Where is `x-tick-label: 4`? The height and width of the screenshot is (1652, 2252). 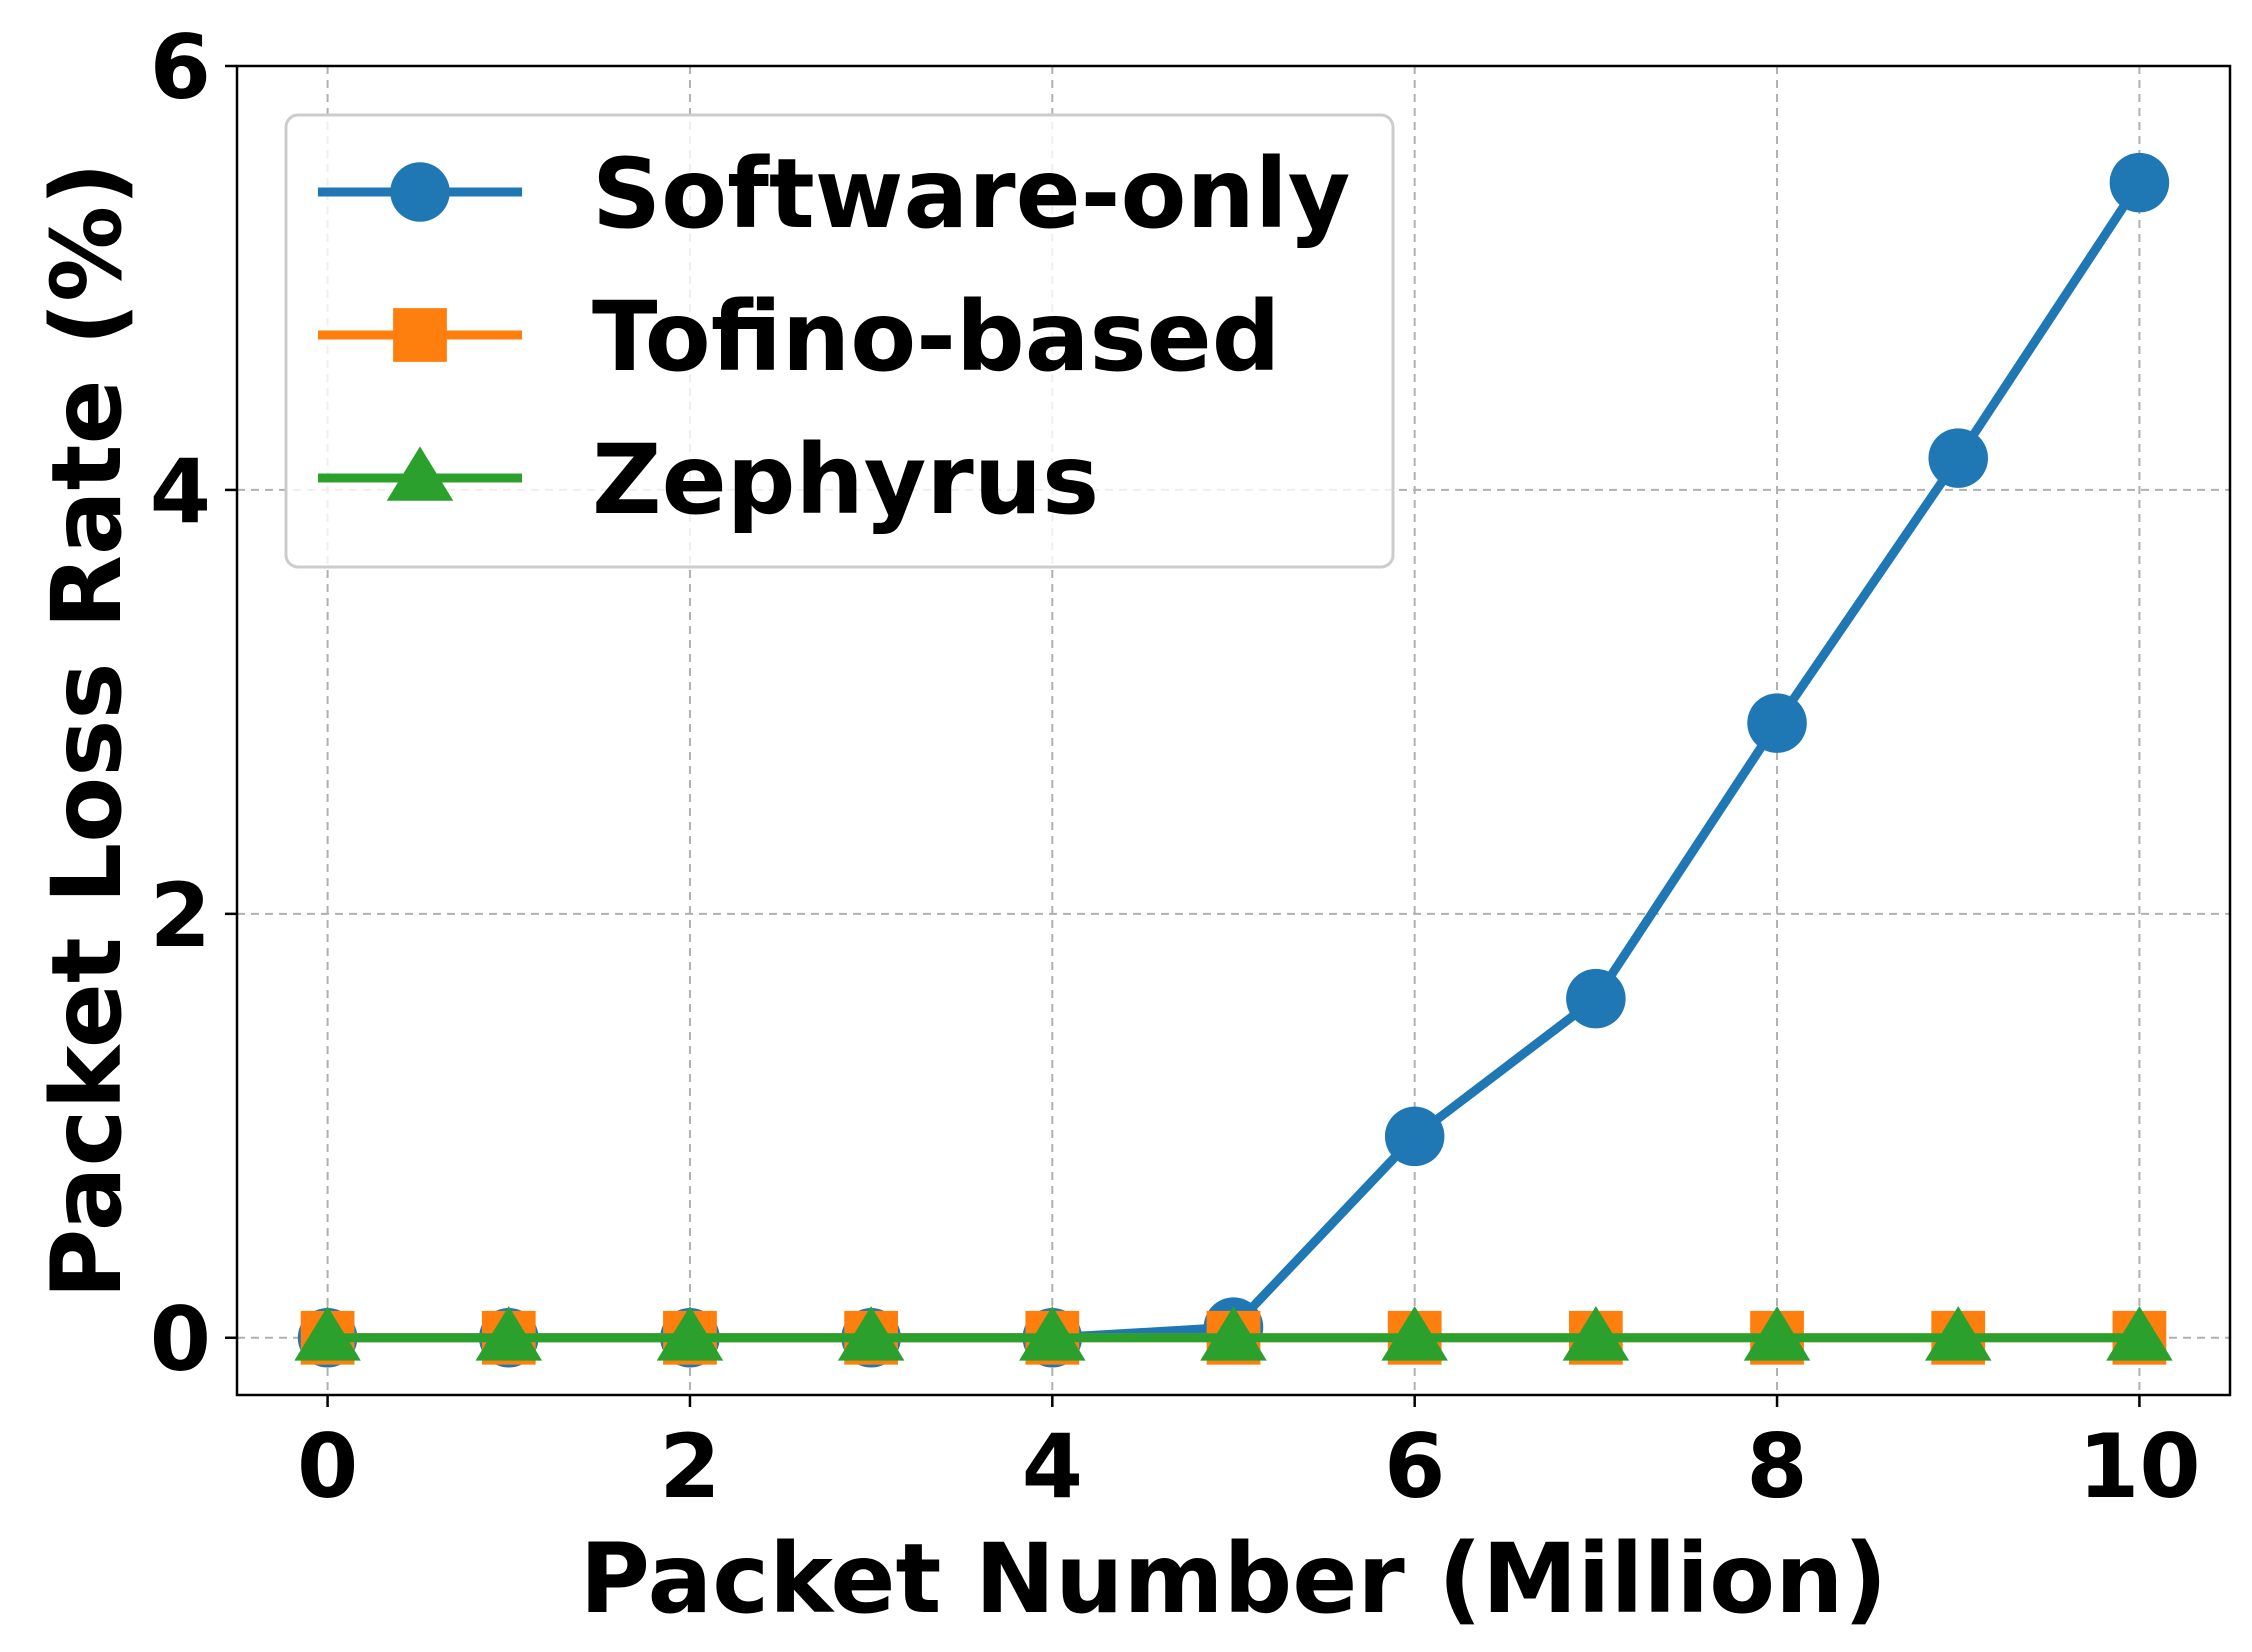 x-tick-label: 4 is located at coordinates (1052, 1466).